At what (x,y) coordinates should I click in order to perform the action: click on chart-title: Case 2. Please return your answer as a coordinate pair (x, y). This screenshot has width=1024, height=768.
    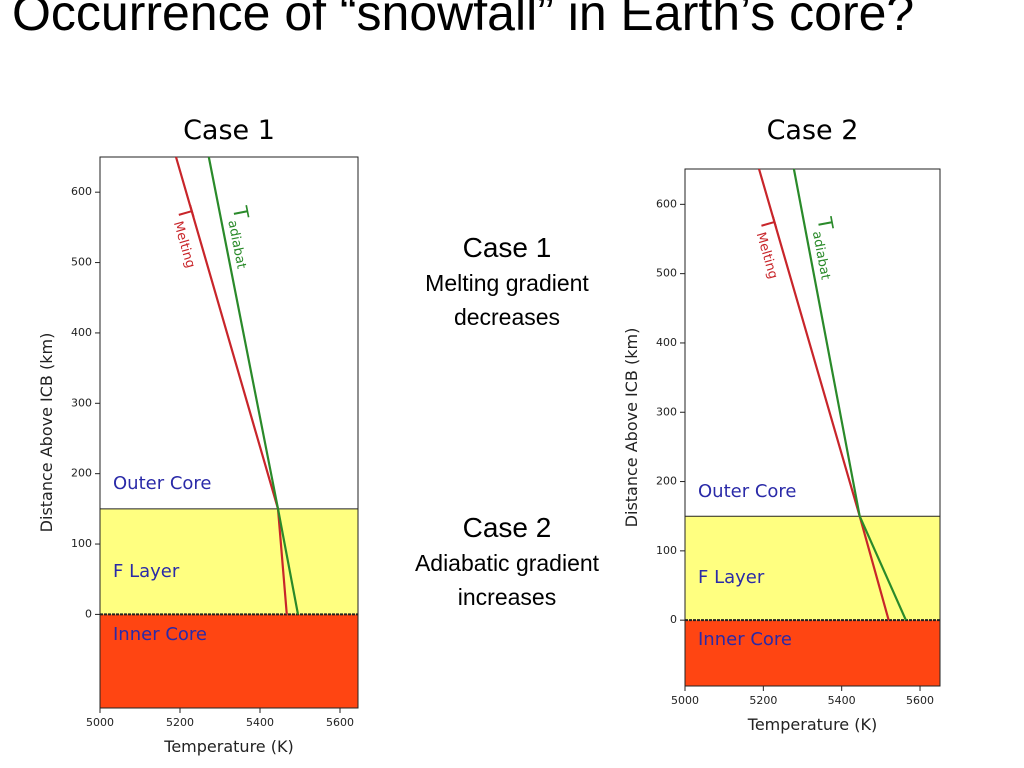
    Looking at the image, I should click on (813, 130).